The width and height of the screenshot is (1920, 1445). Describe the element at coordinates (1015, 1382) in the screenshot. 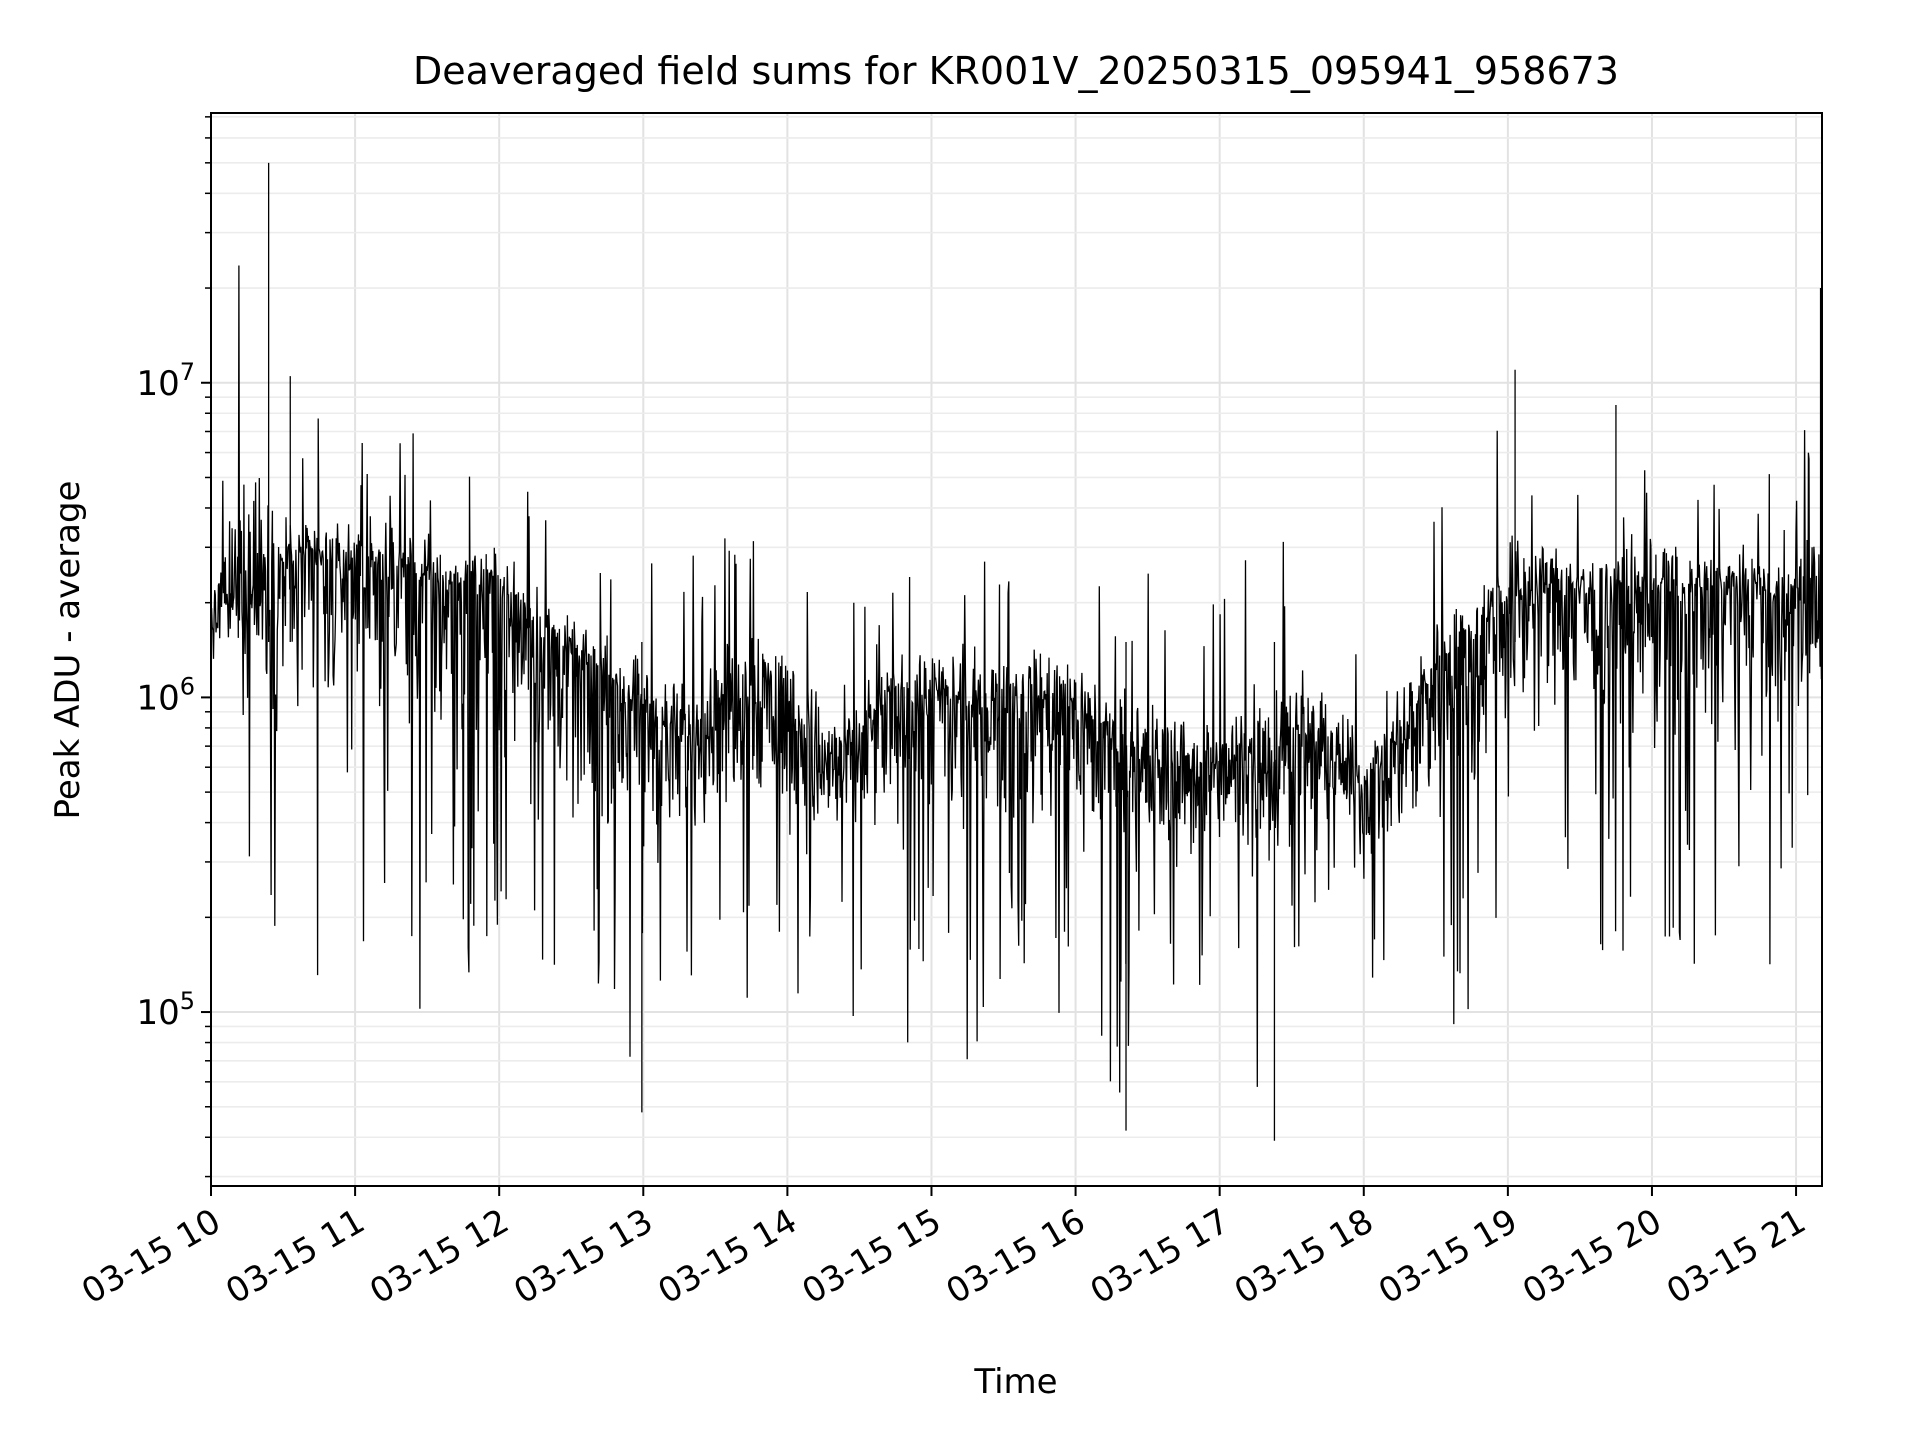

I see `x-axis-label: Time` at that location.